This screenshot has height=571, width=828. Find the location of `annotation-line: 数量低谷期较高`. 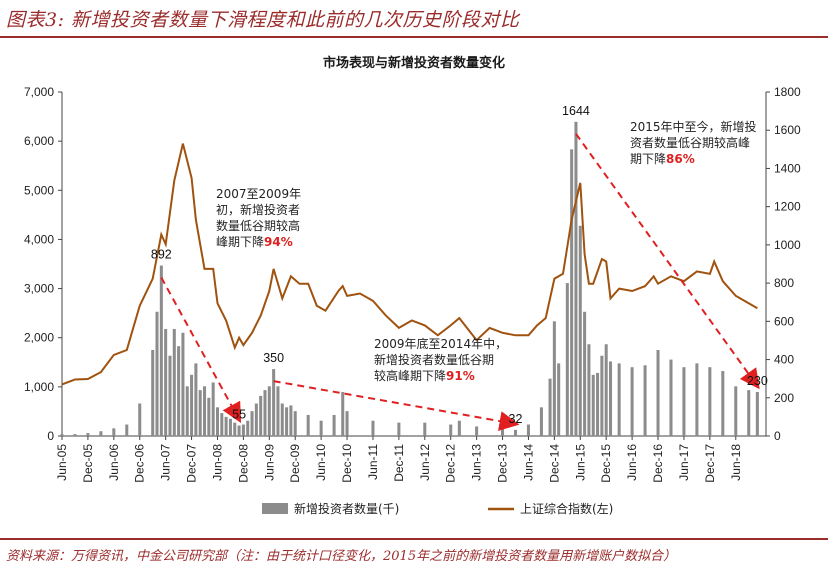

annotation-line: 数量低谷期较高 is located at coordinates (258, 225).